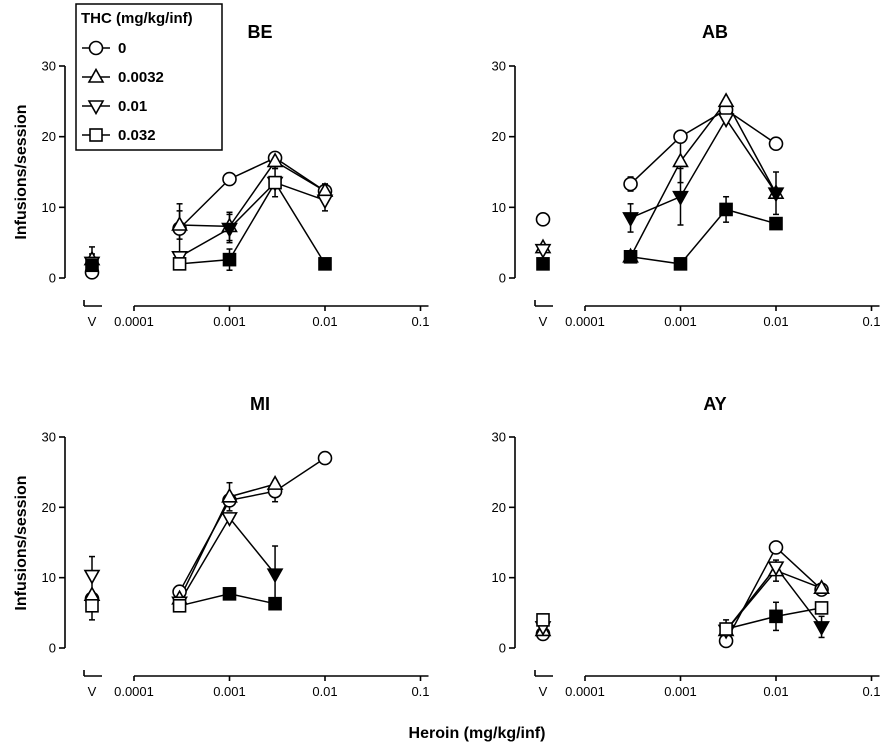 Image resolution: width=887 pixels, height=748 pixels. What do you see at coordinates (96, 135) in the screenshot?
I see `legend-marker-square` at bounding box center [96, 135].